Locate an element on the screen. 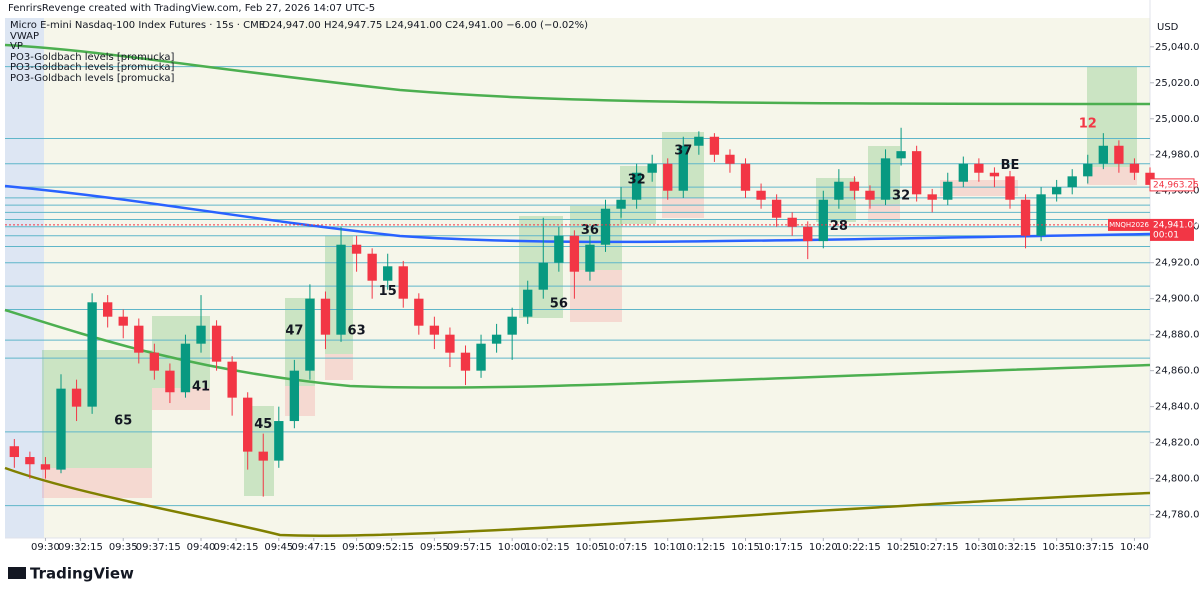  annotation: 12 is located at coordinates (1088, 124).